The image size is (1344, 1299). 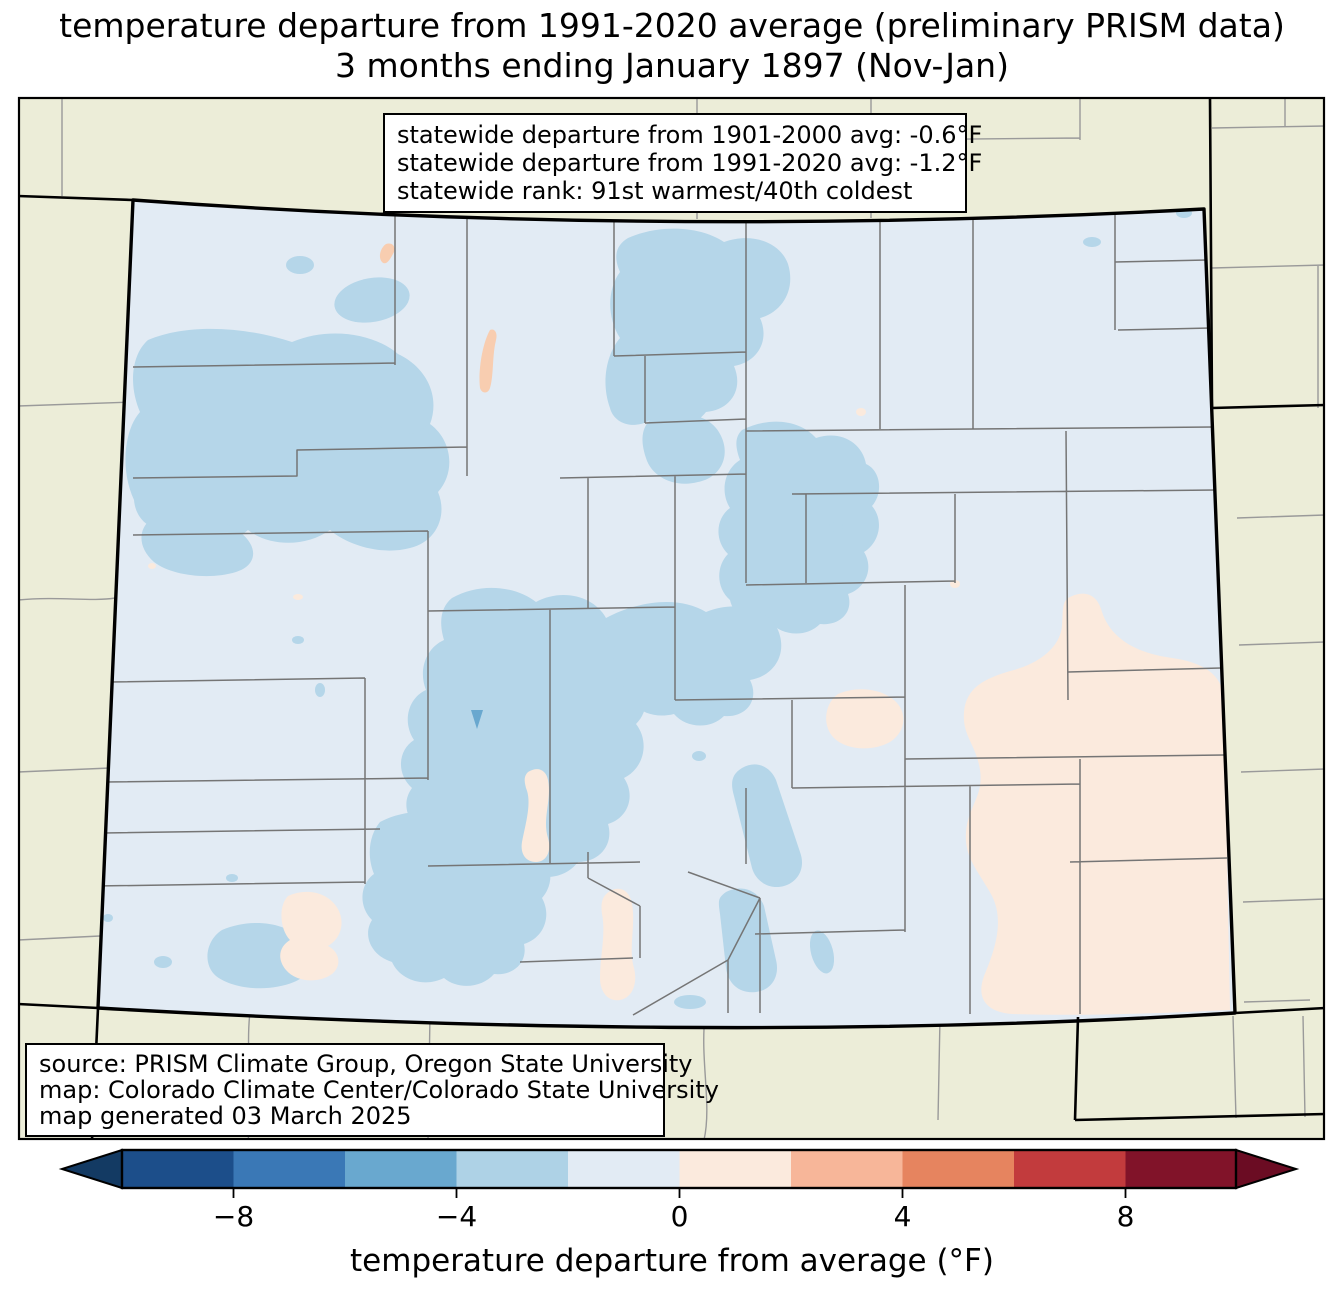 I want to click on colorbar-under-arrow, so click(x=90, y=1169).